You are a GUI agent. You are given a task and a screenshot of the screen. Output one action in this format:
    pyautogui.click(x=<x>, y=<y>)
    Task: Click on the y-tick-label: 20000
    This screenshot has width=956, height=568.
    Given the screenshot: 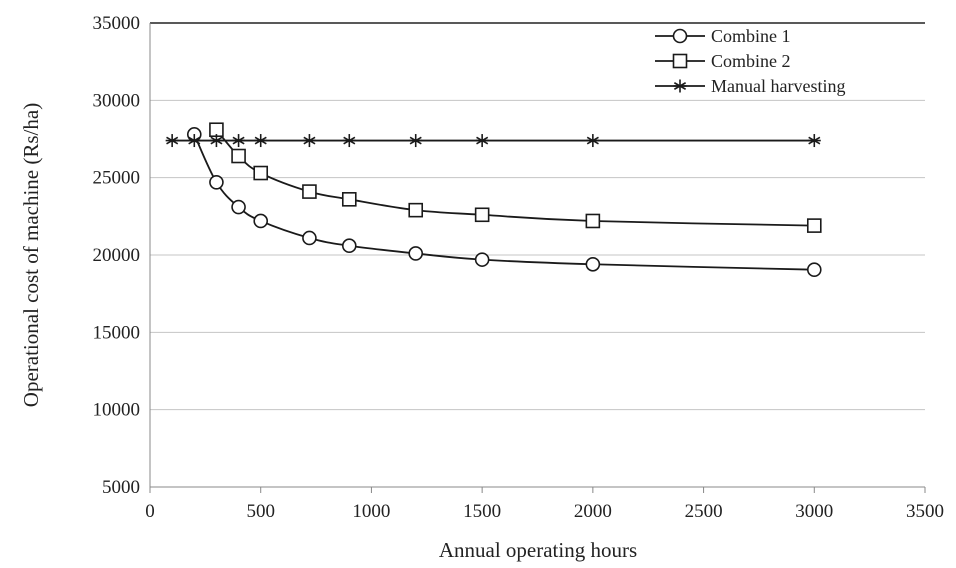 What is the action you would take?
    pyautogui.click(x=117, y=255)
    